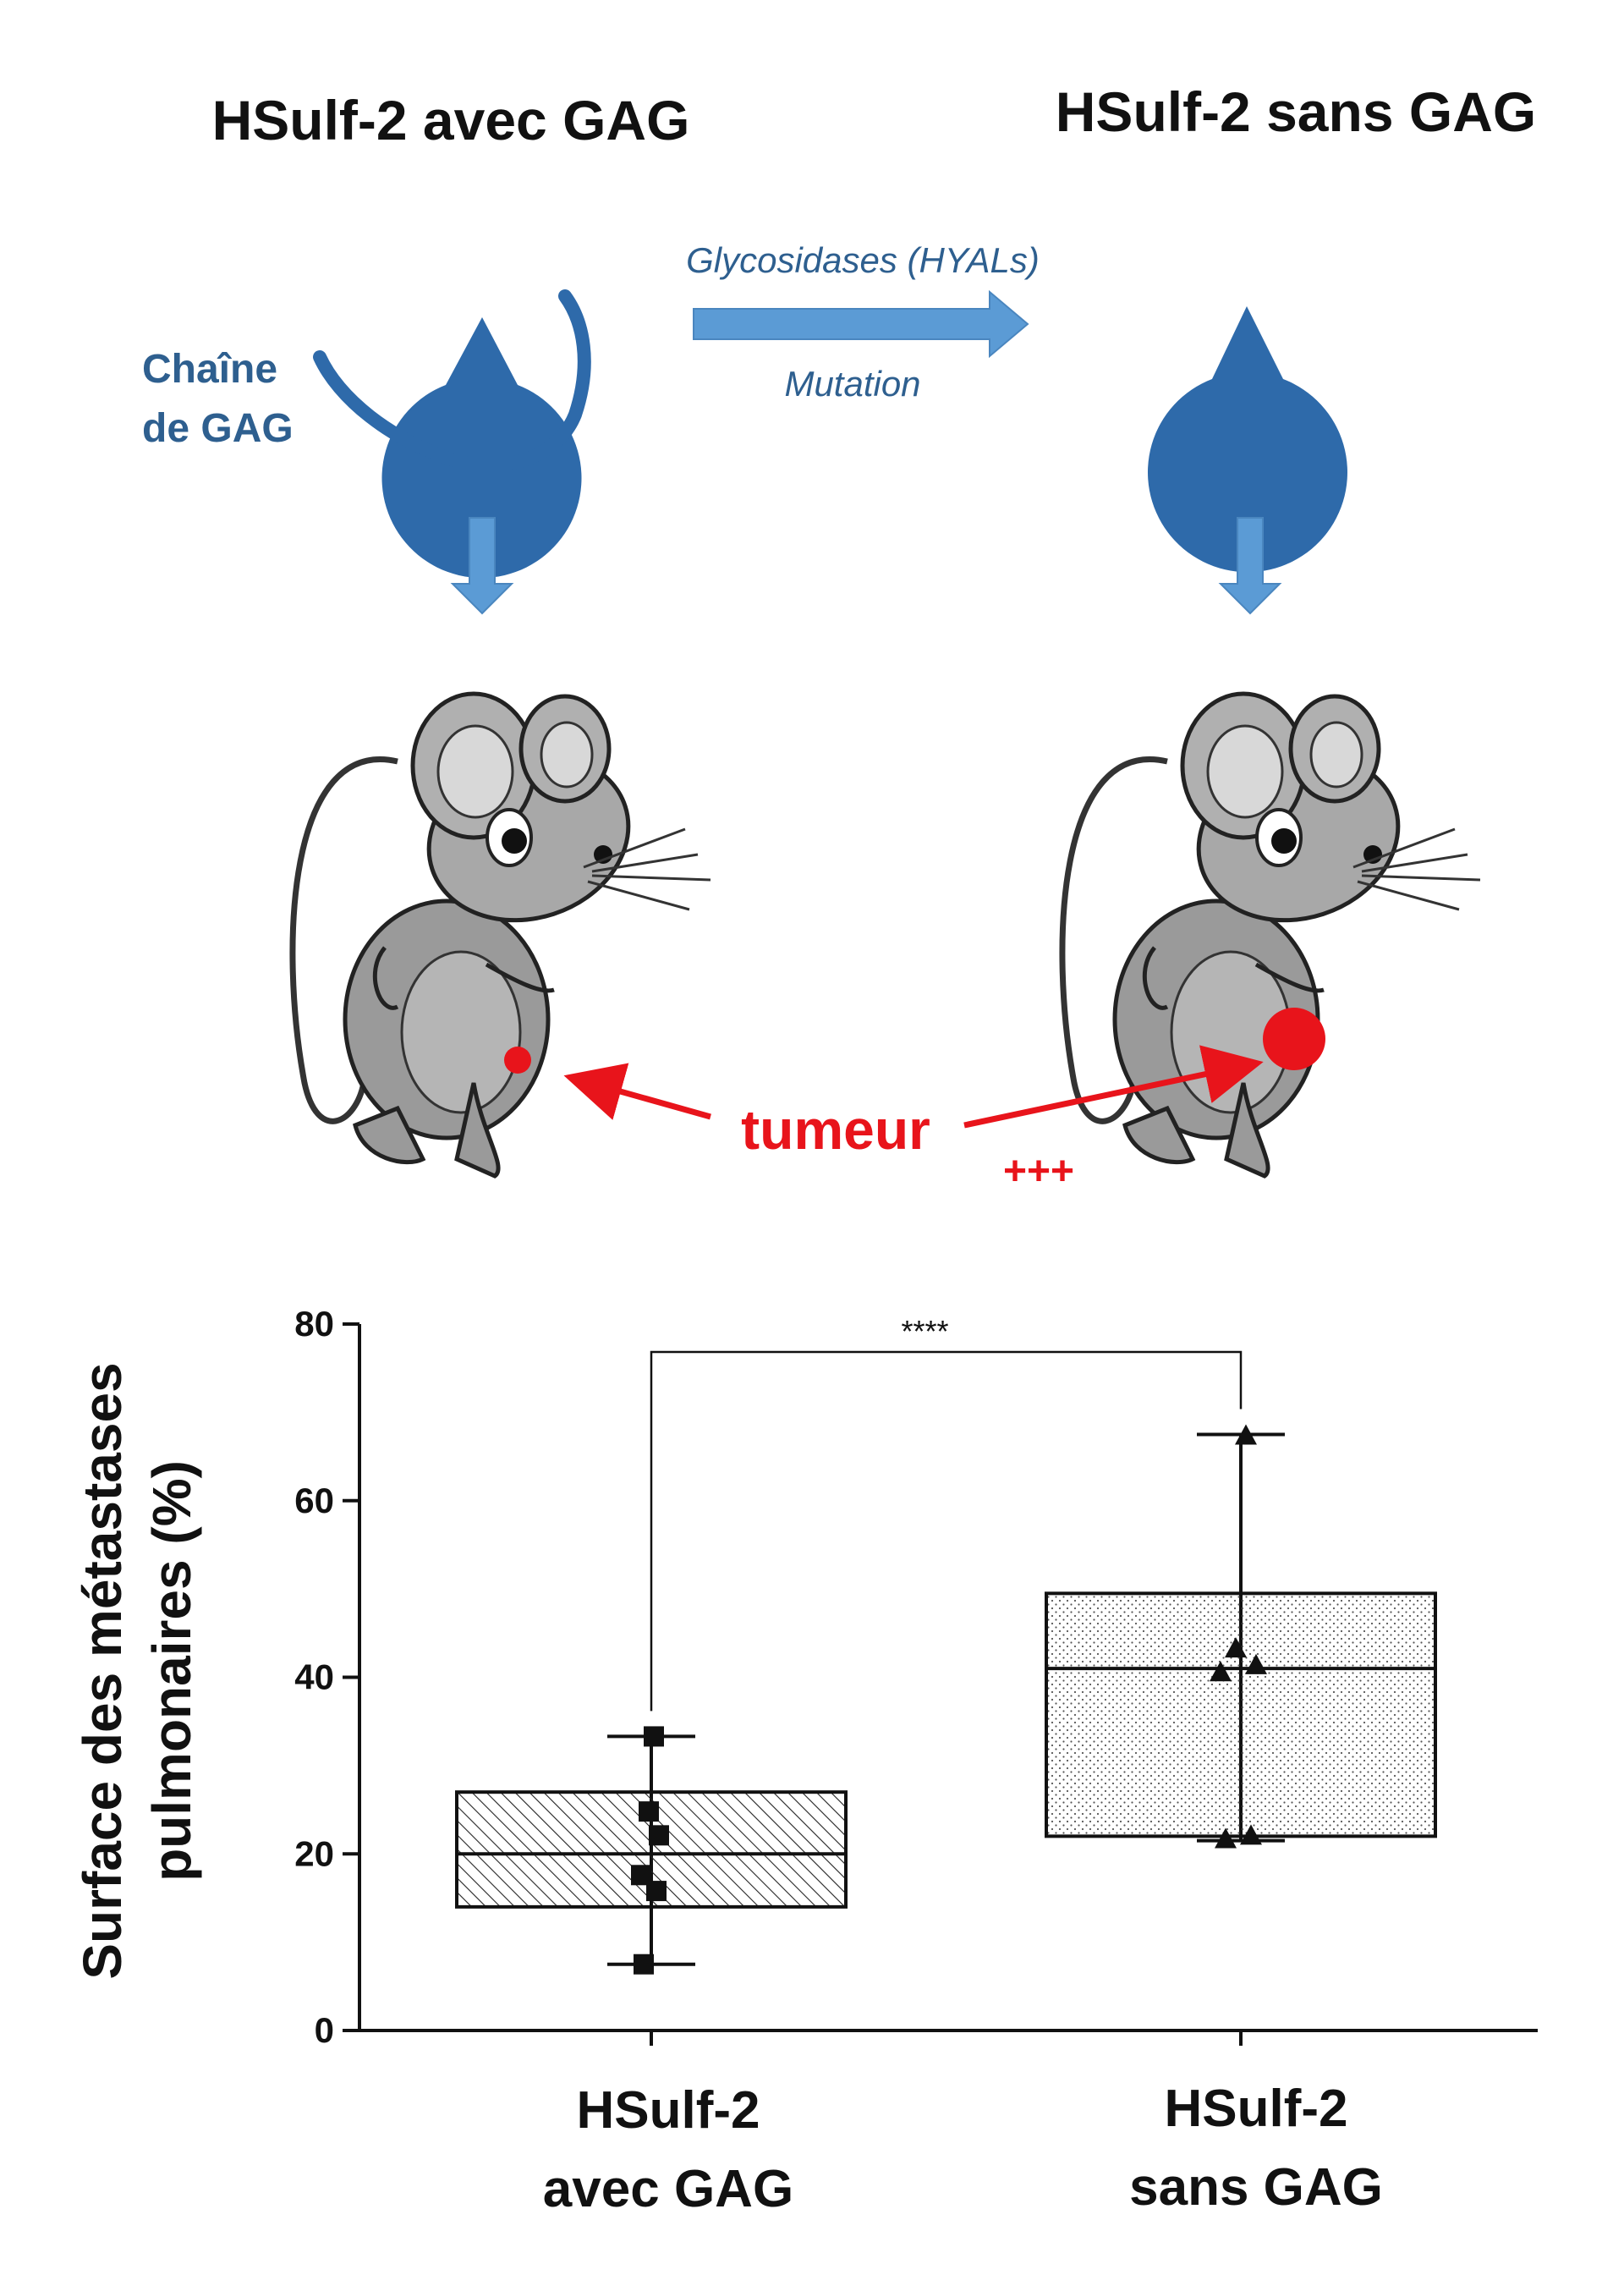  I want to click on y-tick-label: 60, so click(314, 1500).